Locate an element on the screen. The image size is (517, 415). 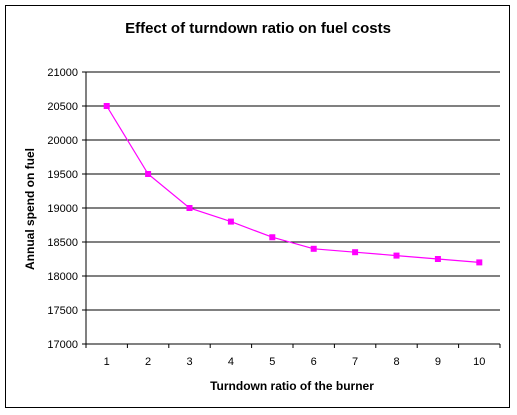
y-tick-label: 18500 is located at coordinates (62, 243).